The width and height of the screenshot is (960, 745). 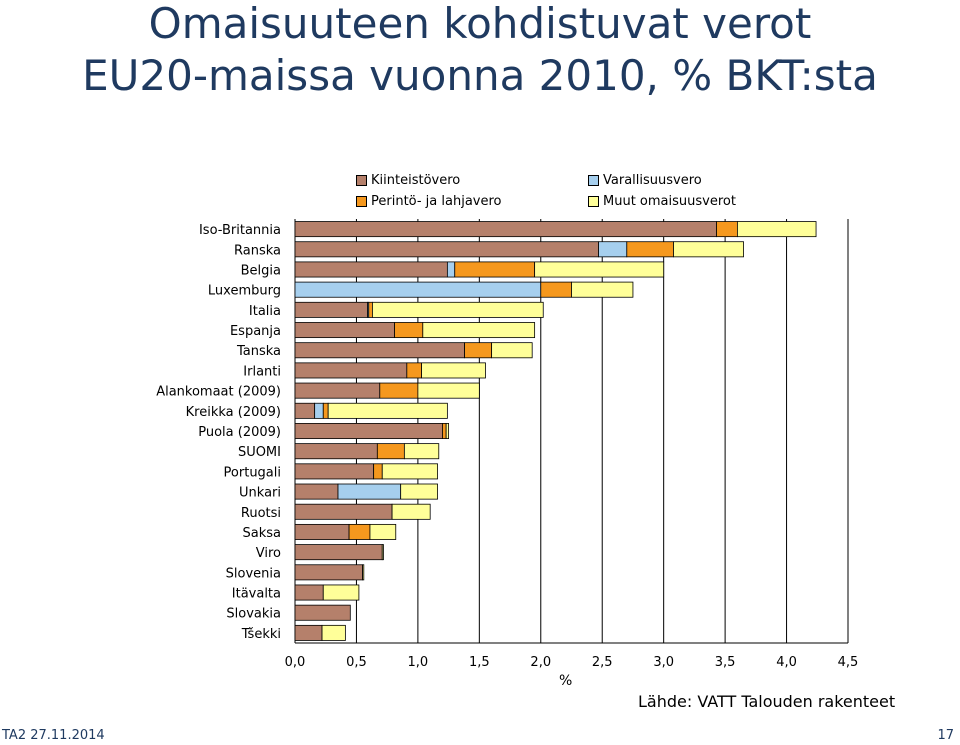 I want to click on x-tick-label: 1,0, so click(x=418, y=662).